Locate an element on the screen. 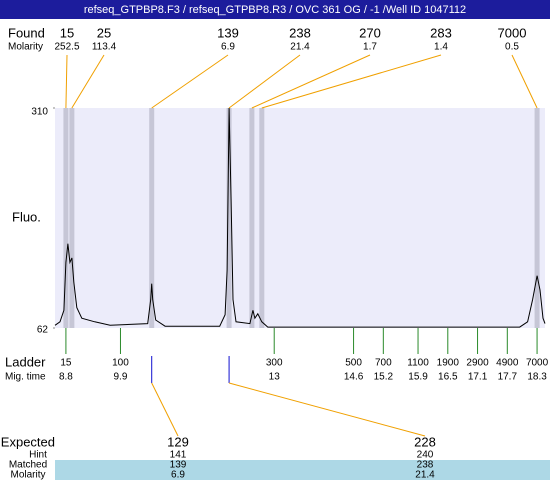 Image resolution: width=550 pixels, height=480 pixels. matched-row-bg is located at coordinates (302, 465).